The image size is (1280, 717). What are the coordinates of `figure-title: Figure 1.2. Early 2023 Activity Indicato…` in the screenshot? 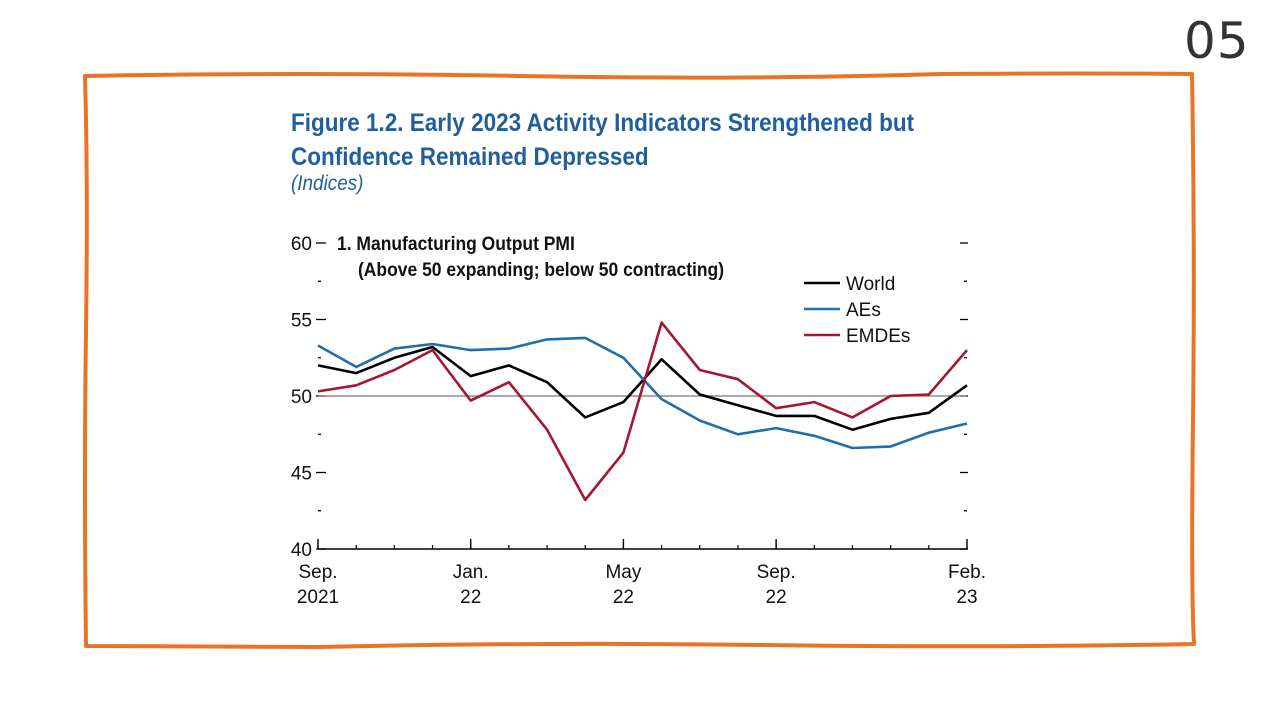 It's located at (615, 140).